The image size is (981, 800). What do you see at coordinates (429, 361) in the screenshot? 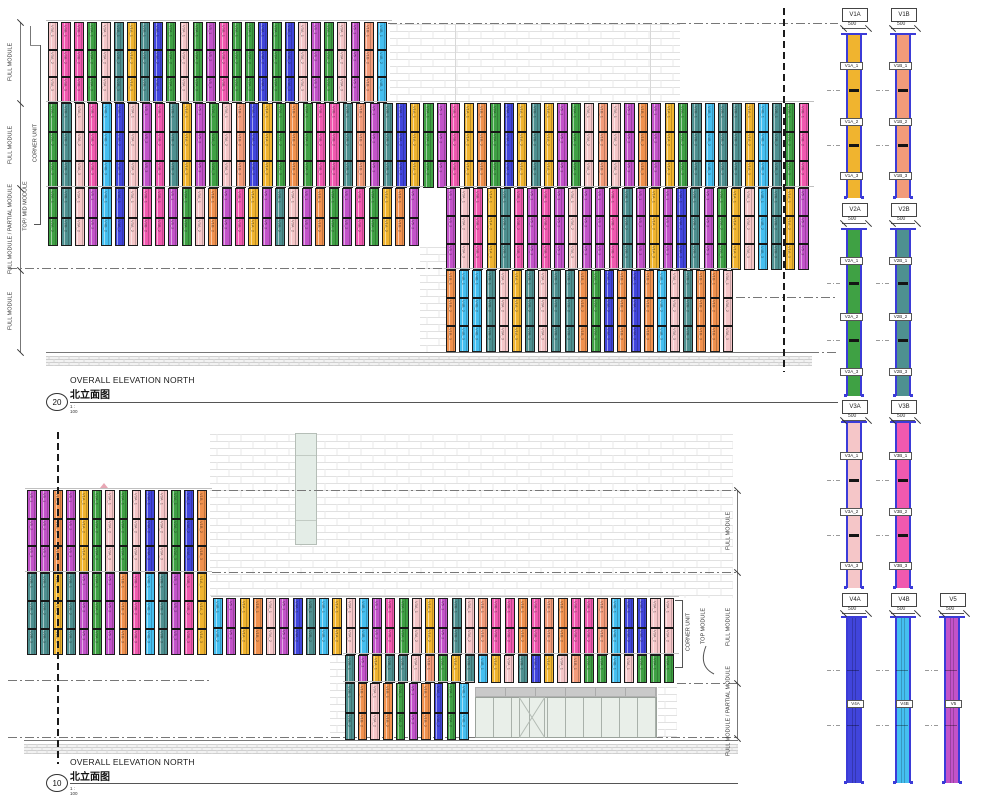
I see `hatch-pattern` at bounding box center [429, 361].